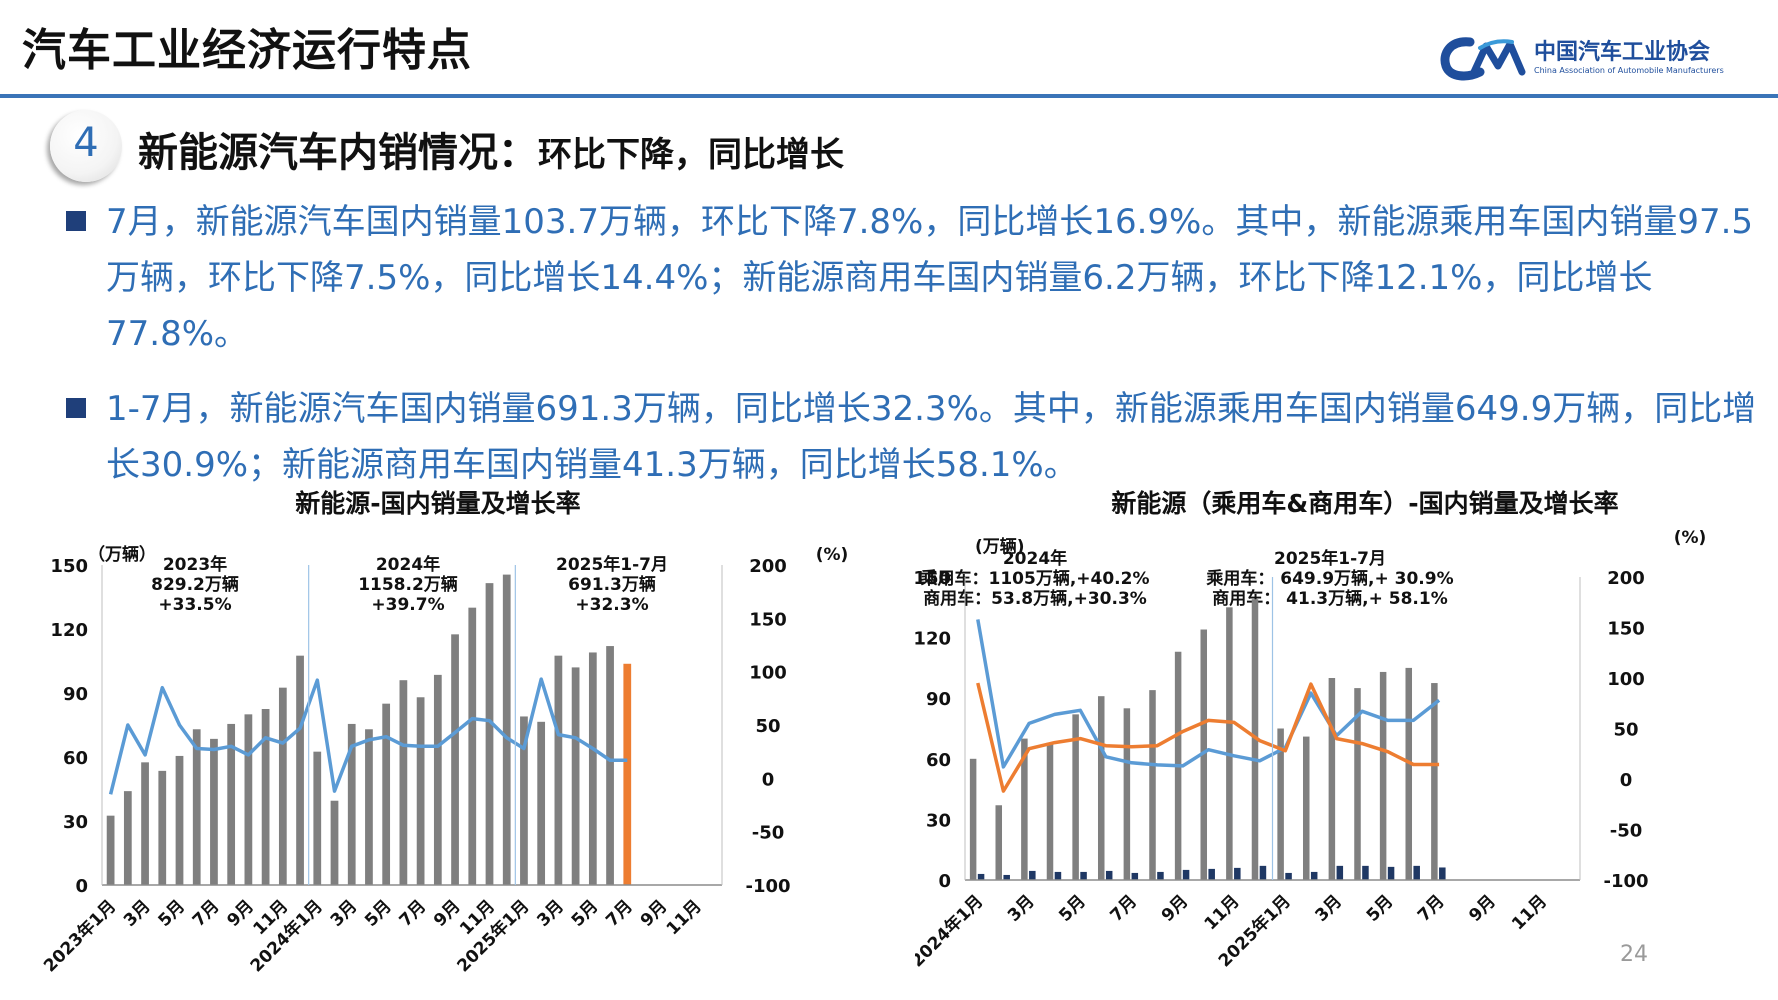  What do you see at coordinates (767, 726) in the screenshot?
I see `y-tick-right-label: 50` at bounding box center [767, 726].